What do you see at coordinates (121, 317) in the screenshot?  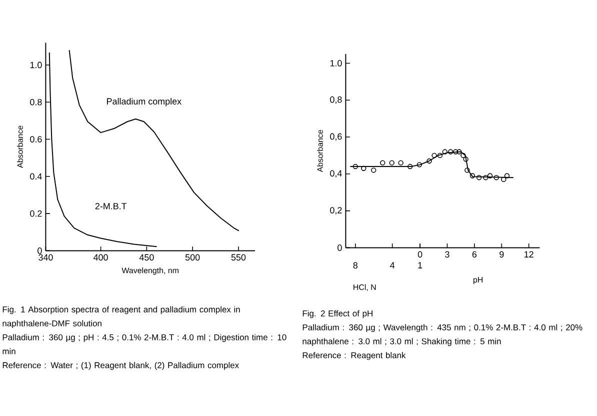 I see `text: Fig. 1 Absorption spectra of reagent and palladium complex in naphthalene-DMF solution` at bounding box center [121, 317].